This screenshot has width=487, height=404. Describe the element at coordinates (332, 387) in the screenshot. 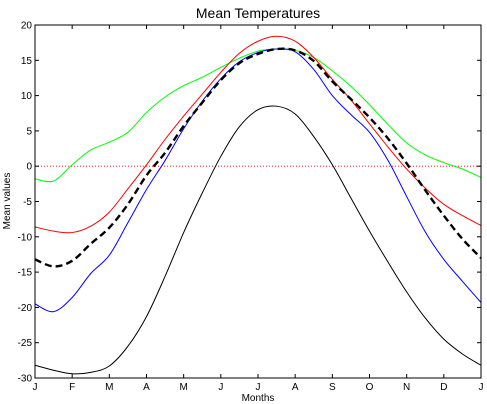

I see `x-tick-label: S` at that location.